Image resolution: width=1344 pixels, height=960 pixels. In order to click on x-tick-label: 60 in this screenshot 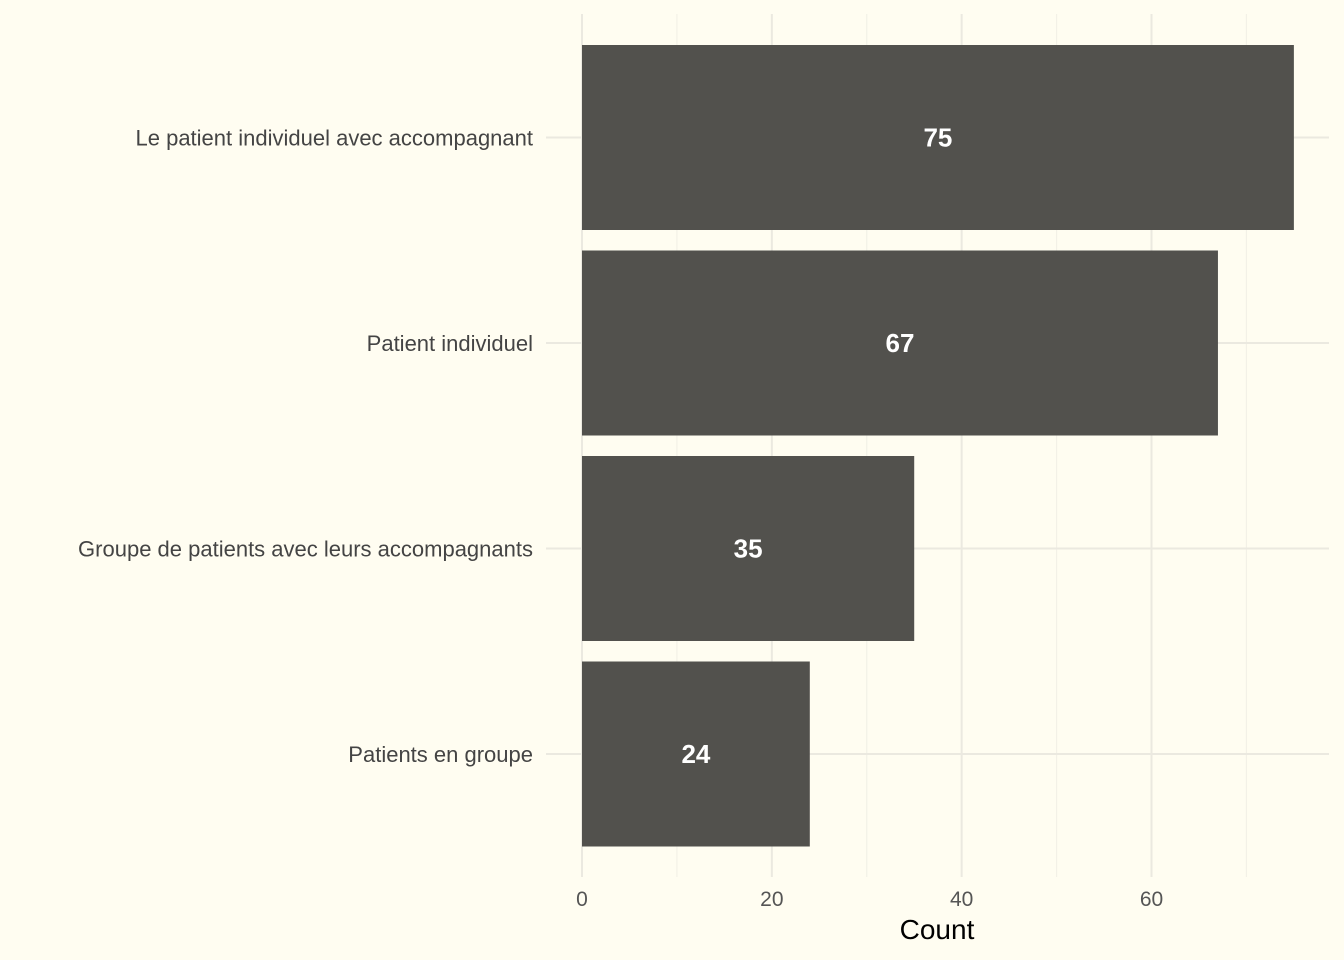, I will do `click(1151, 899)`.